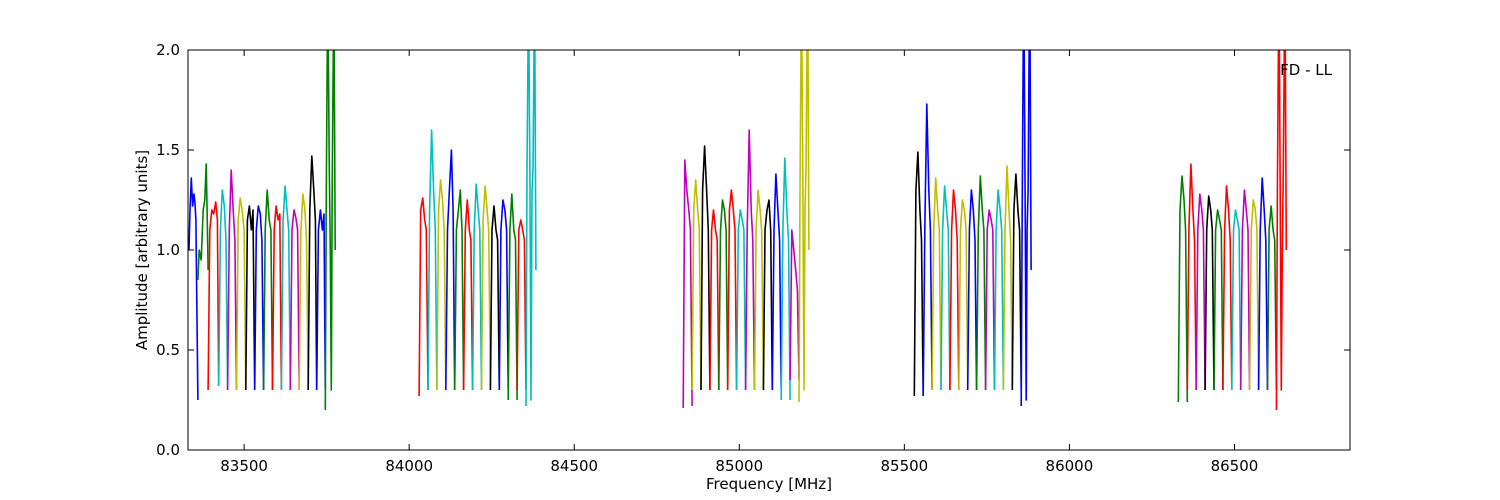  I want to click on x-tick-label: 86500, so click(1235, 466).